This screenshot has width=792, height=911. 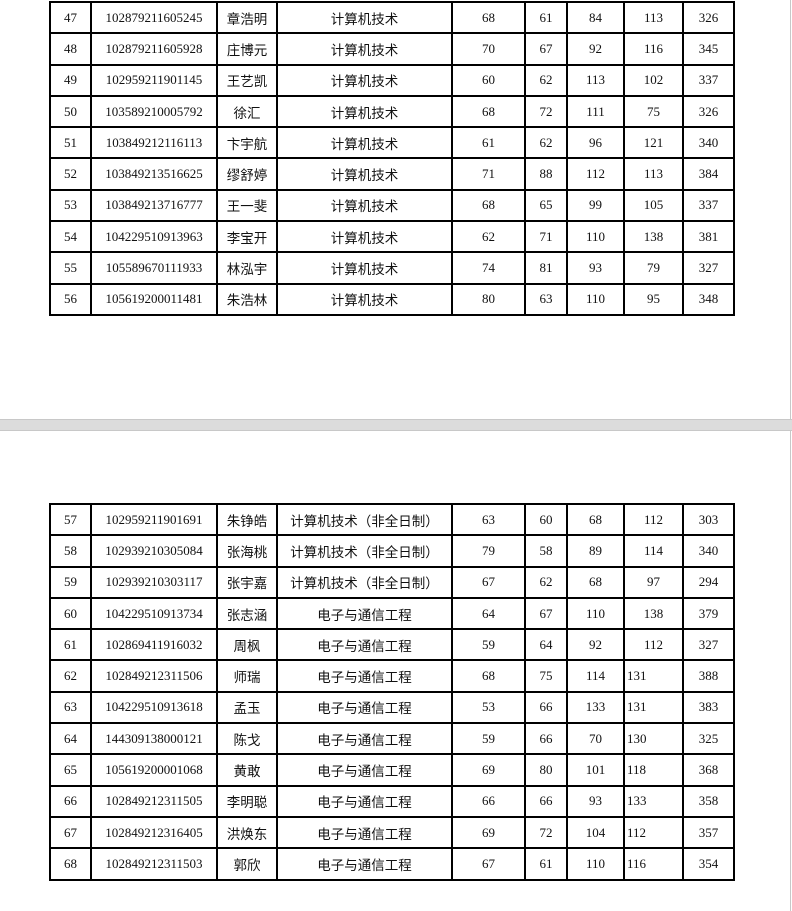 What do you see at coordinates (546, 676) in the screenshot?
I see `score-english-cell: 75` at bounding box center [546, 676].